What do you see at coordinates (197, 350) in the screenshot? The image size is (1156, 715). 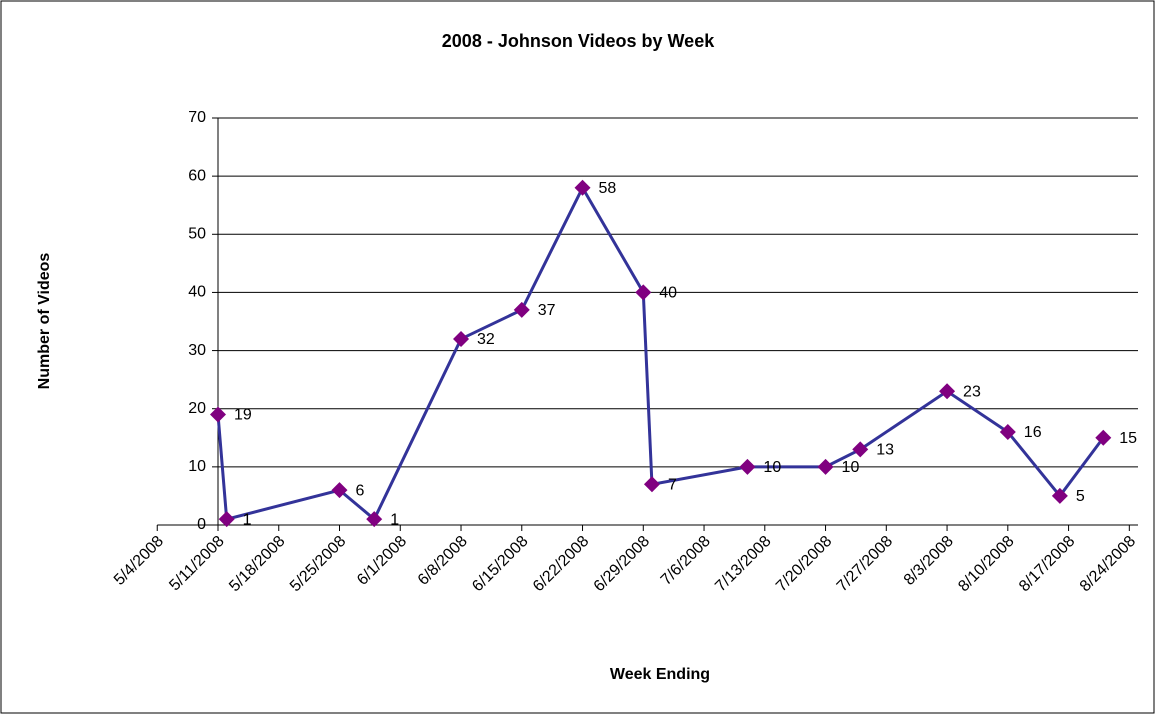 I see `y-tick-label: 30` at bounding box center [197, 350].